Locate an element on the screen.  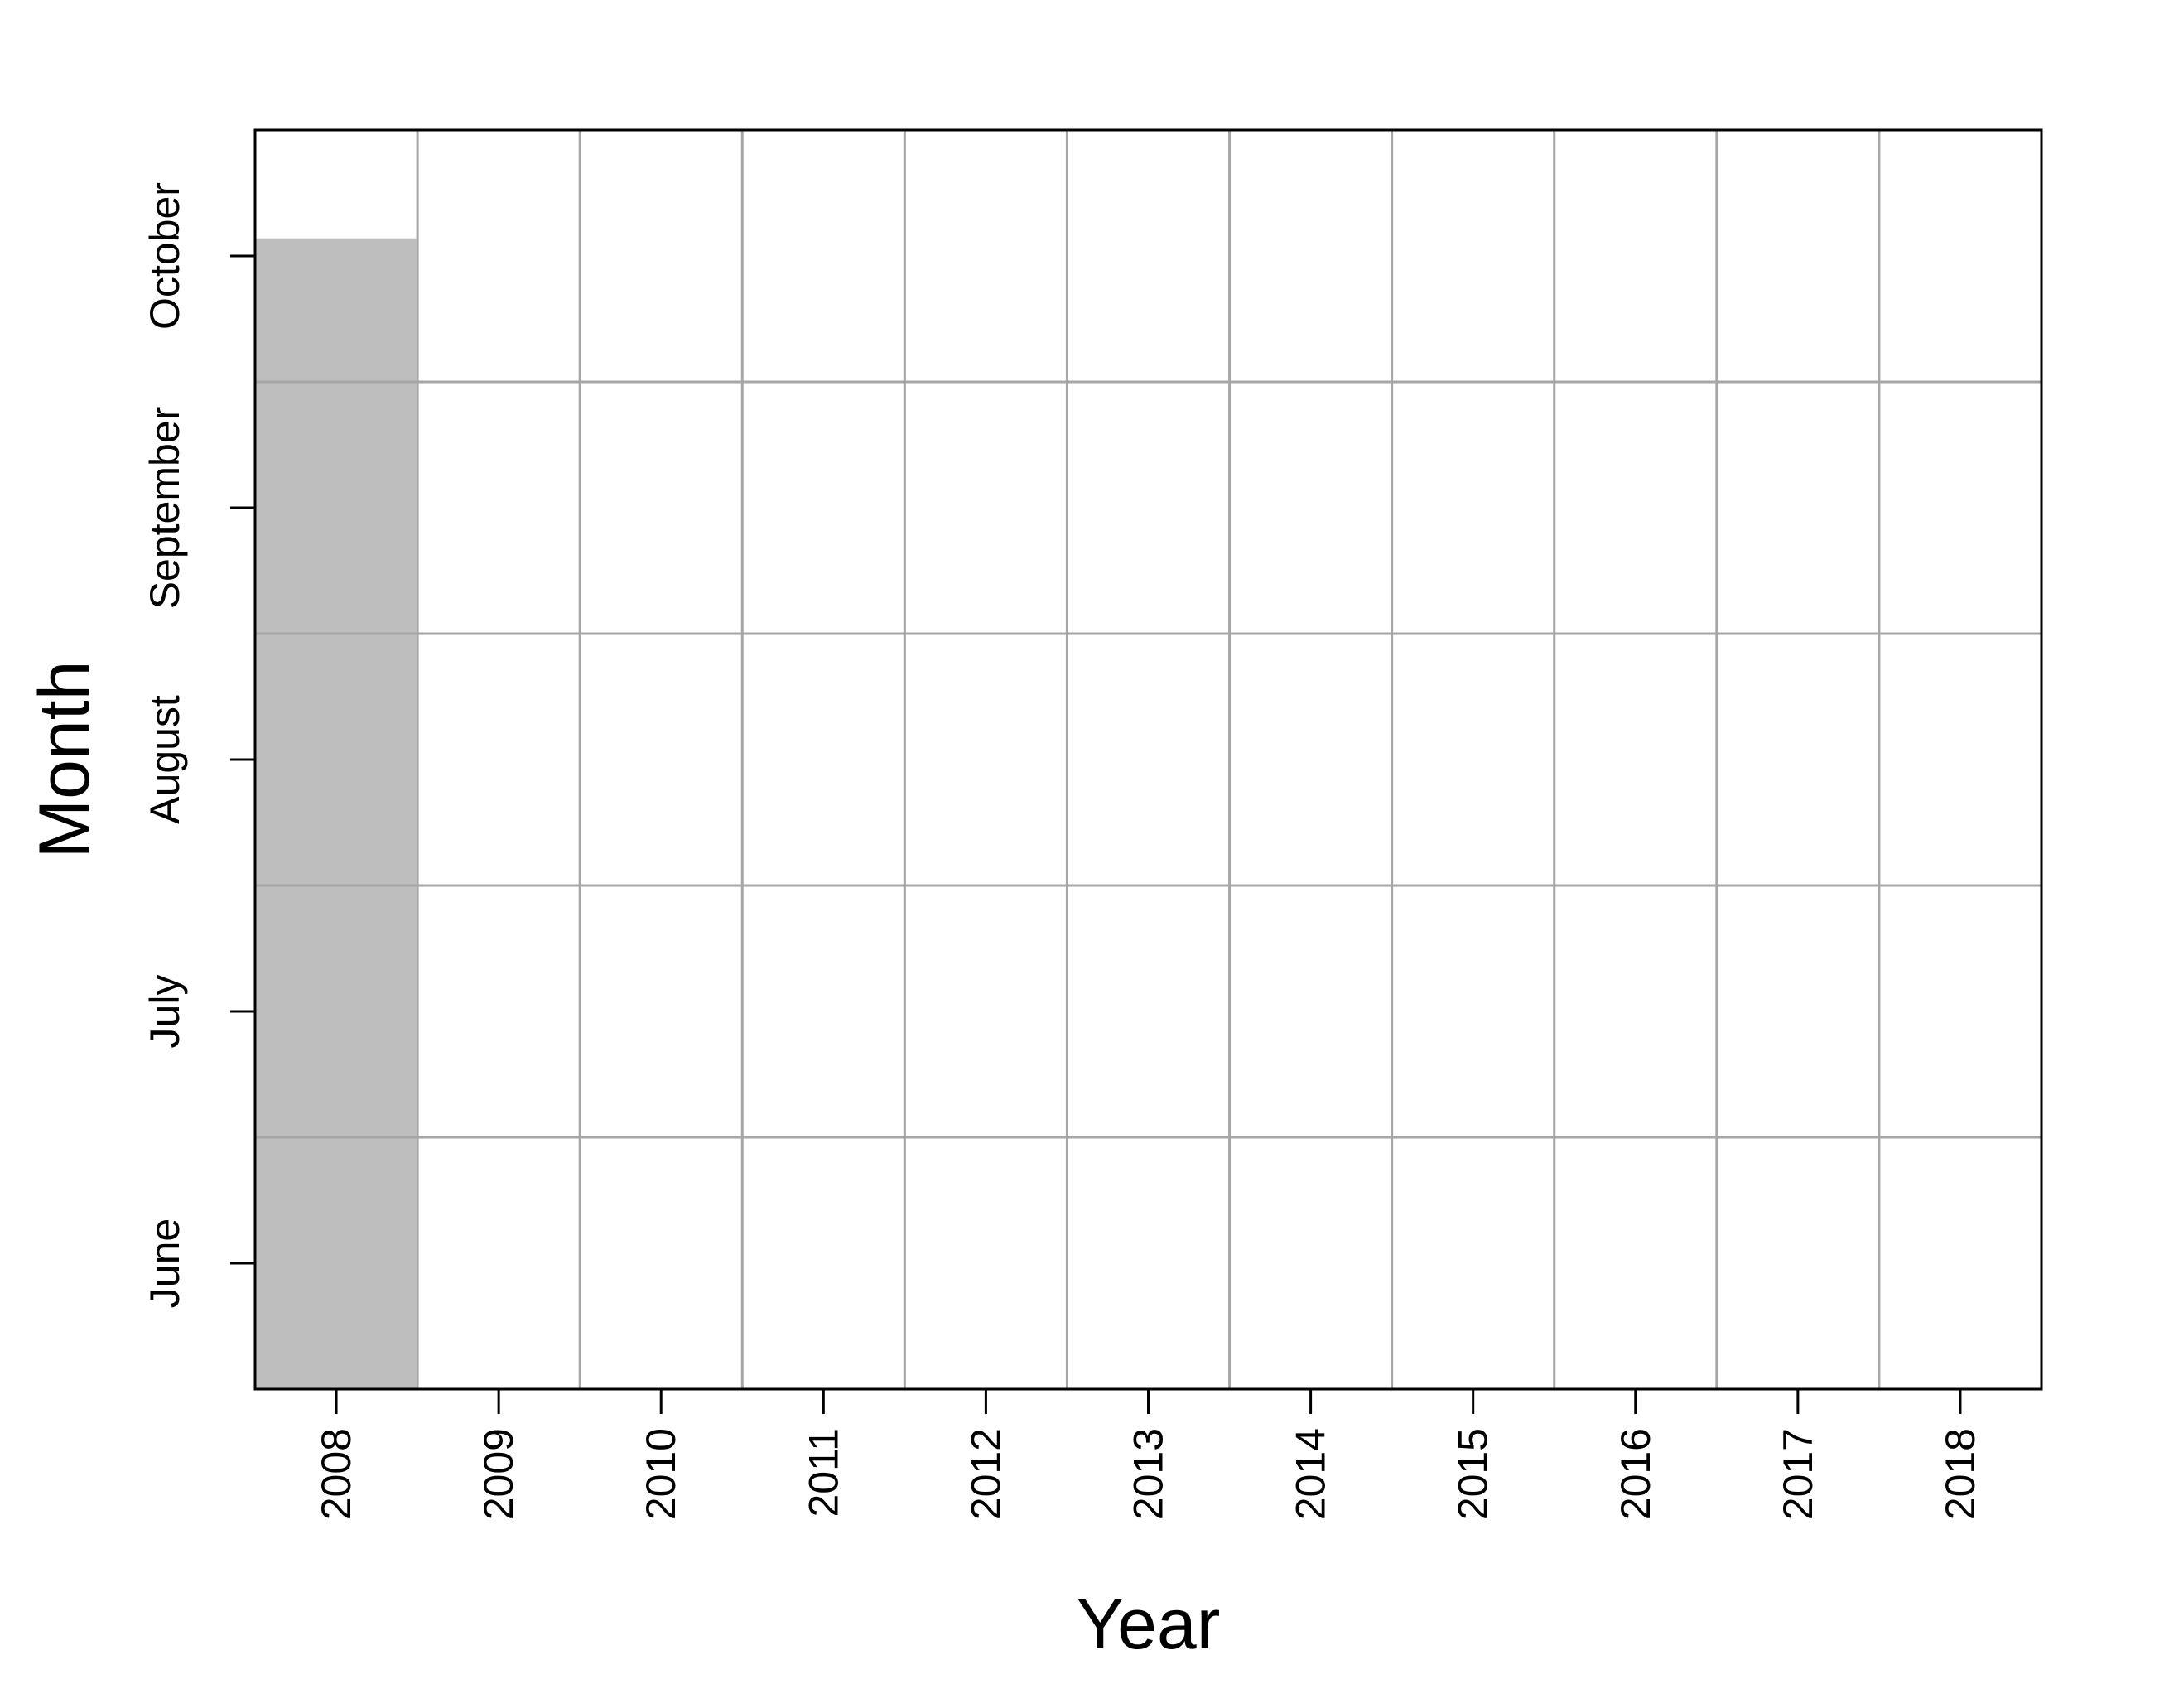
x-tick-label: 2013 is located at coordinates (1149, 1474).